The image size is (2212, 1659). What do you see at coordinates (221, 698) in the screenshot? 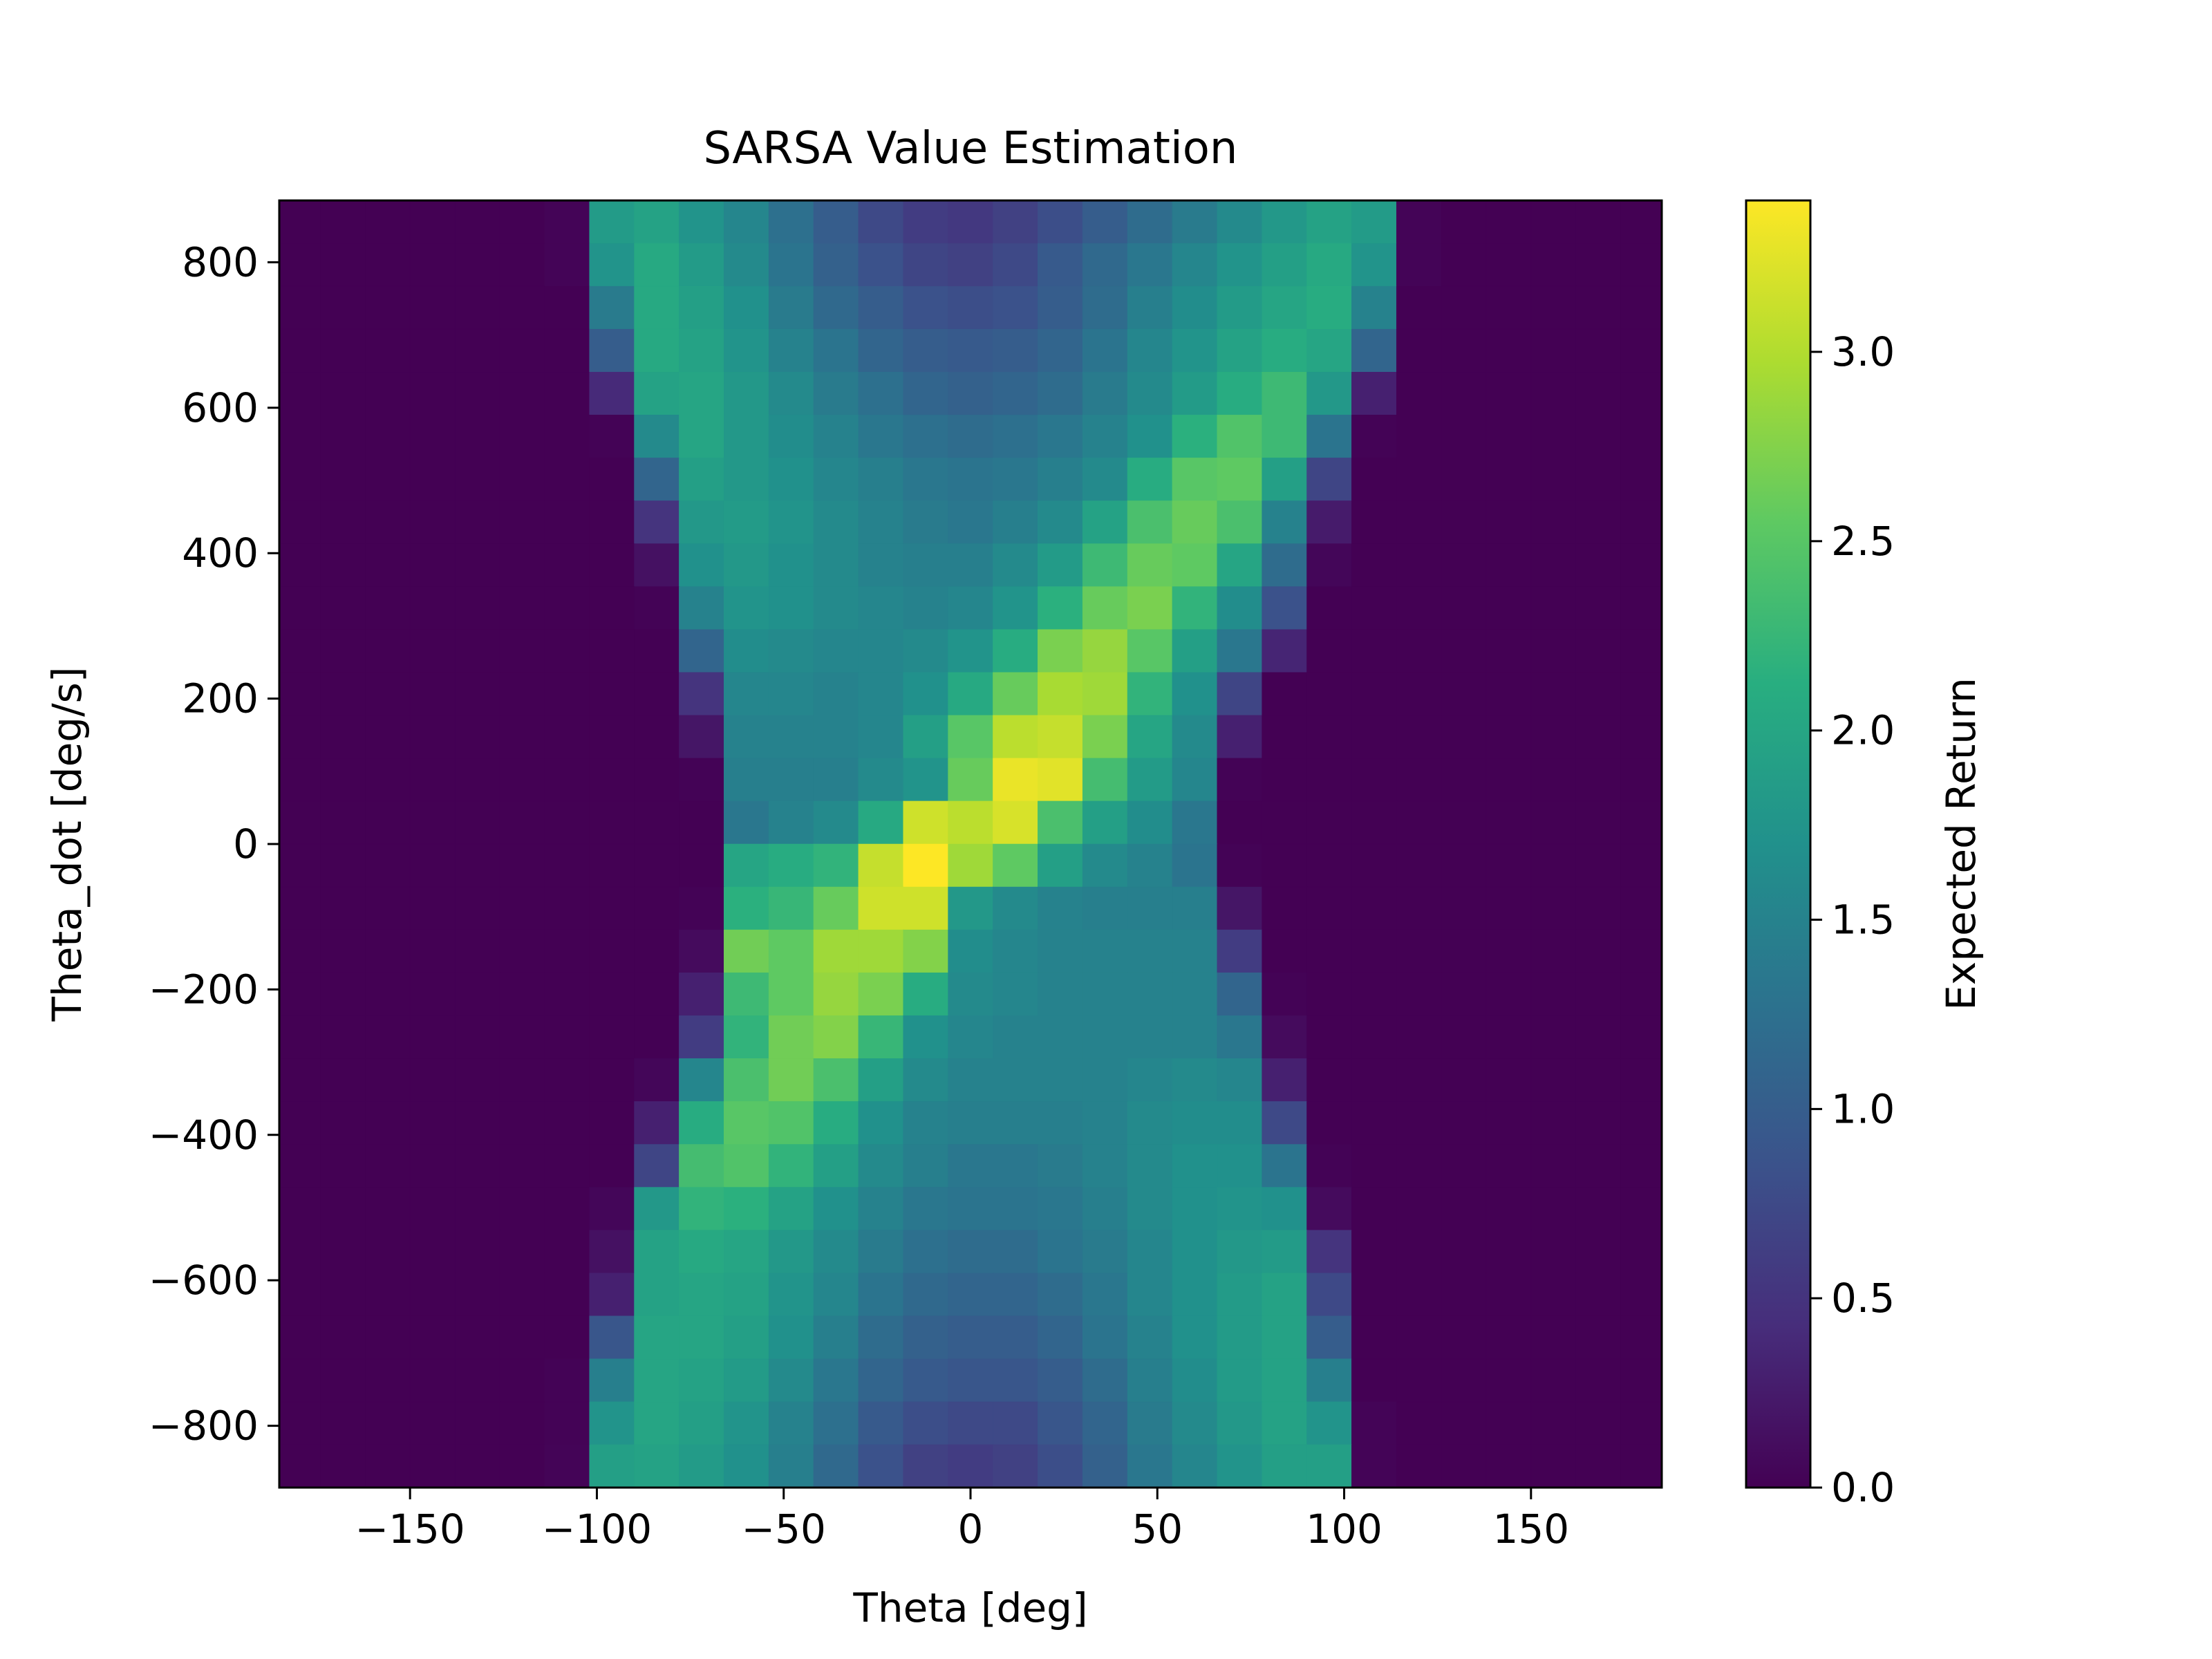
I see `y-tick-label: 200` at bounding box center [221, 698].